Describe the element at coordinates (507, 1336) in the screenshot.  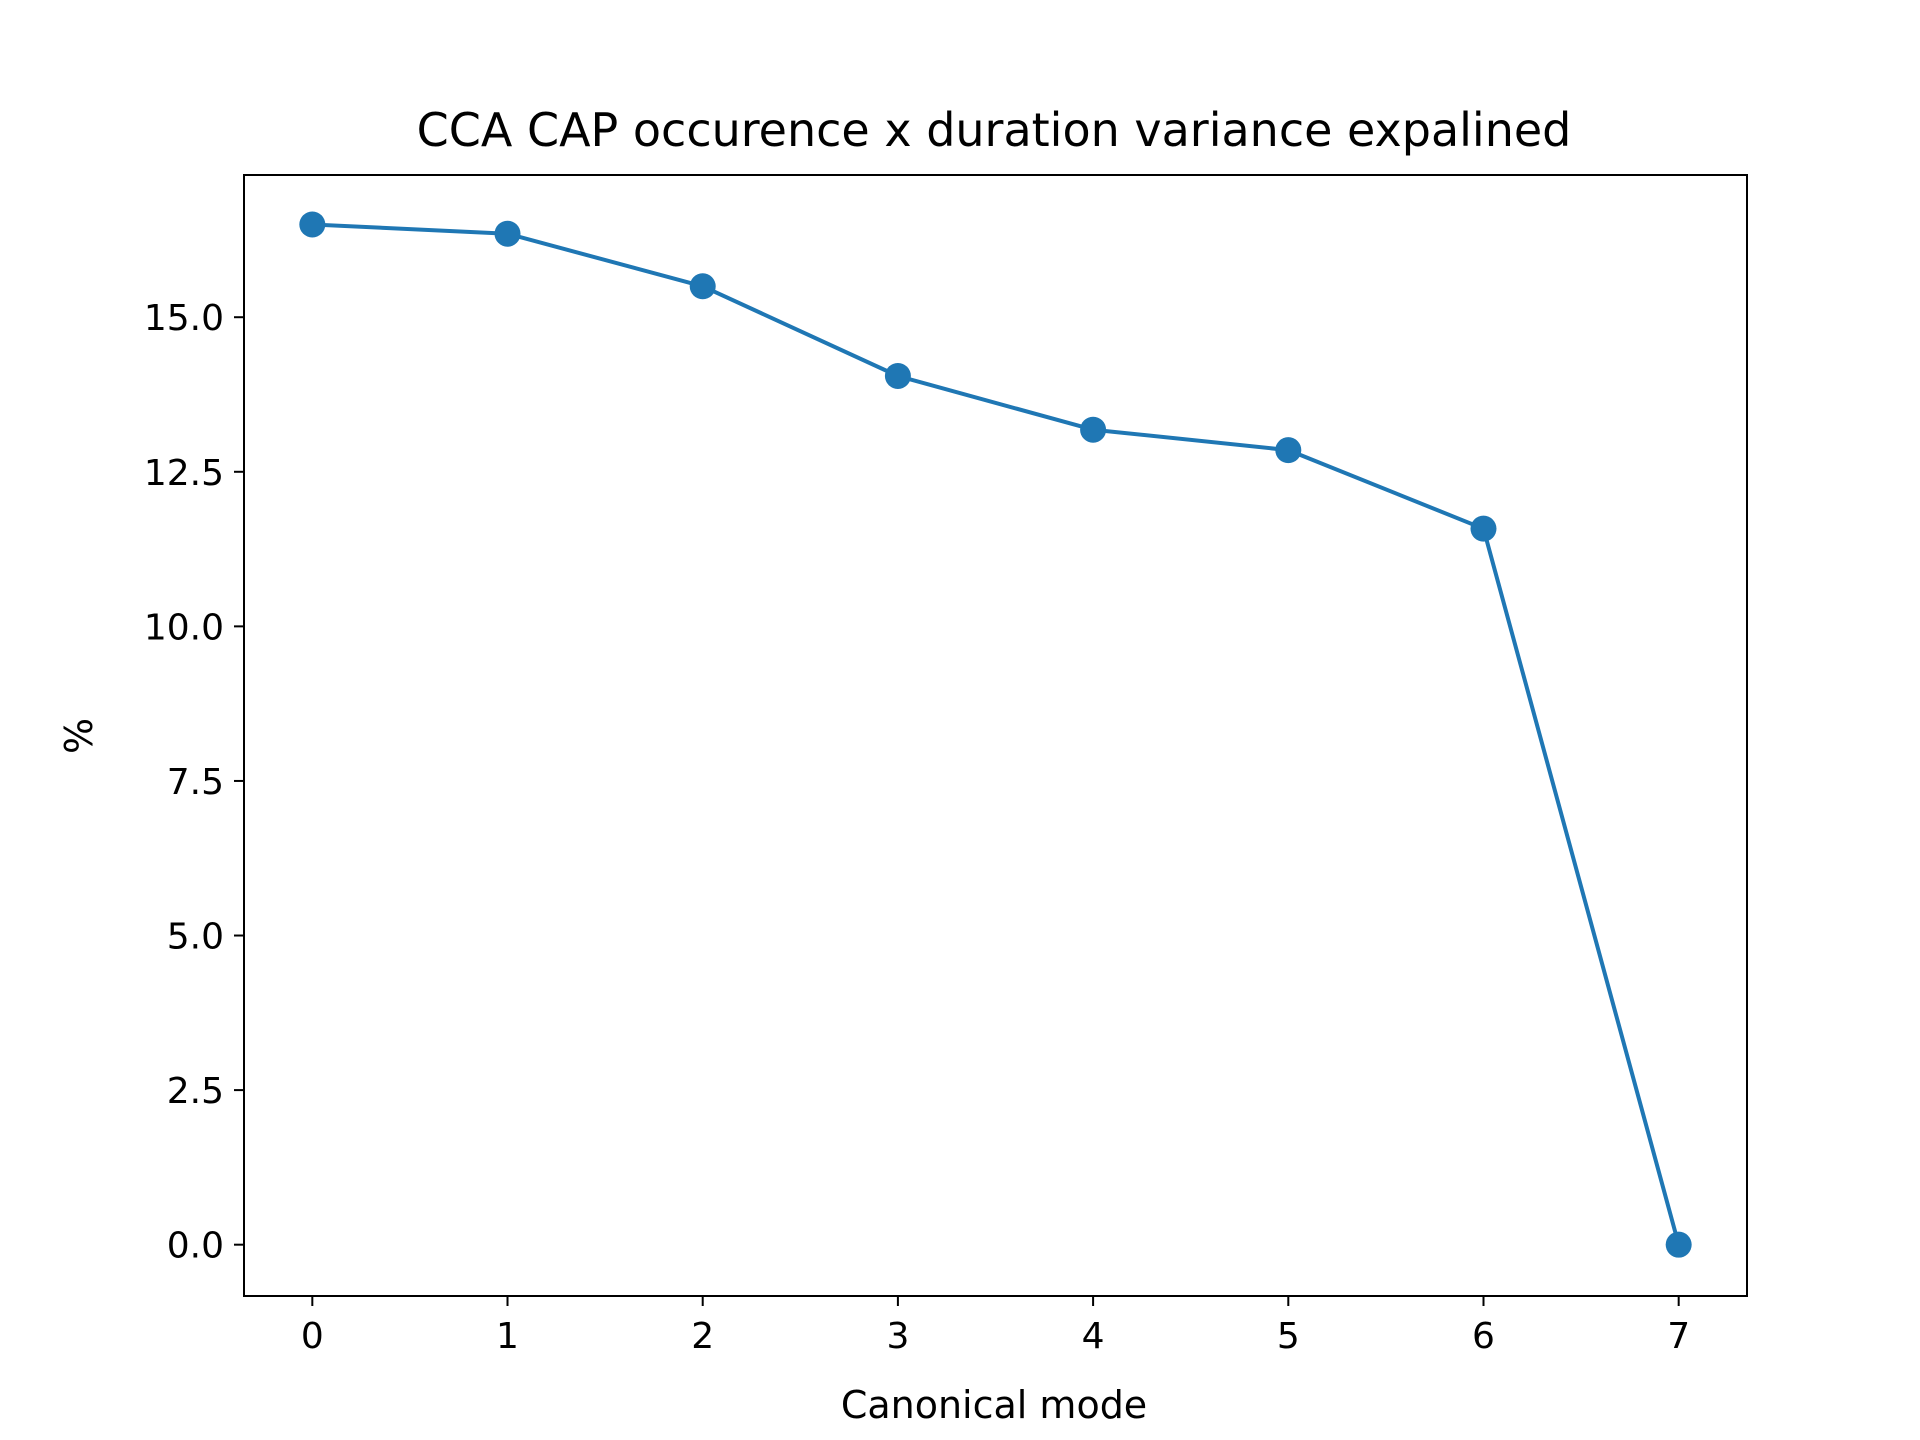
I see `x-tick-label: 1` at that location.